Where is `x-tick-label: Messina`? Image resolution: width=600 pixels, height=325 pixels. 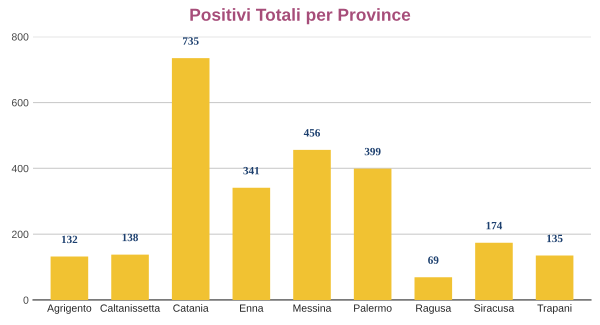
x-tick-label: Messina is located at coordinates (312, 308).